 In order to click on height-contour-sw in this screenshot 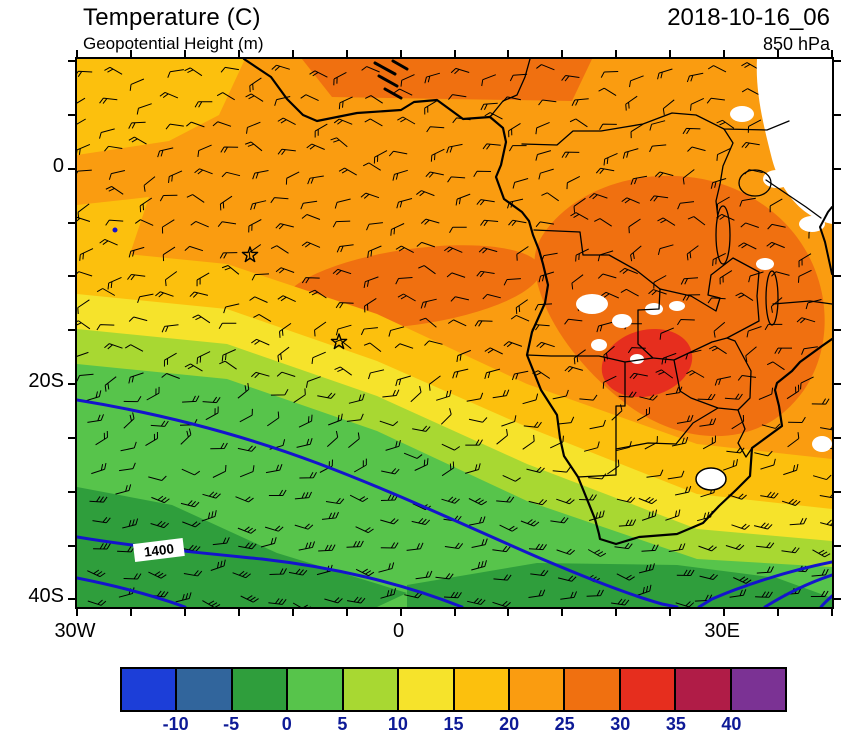, I will do `click(132, 591)`.